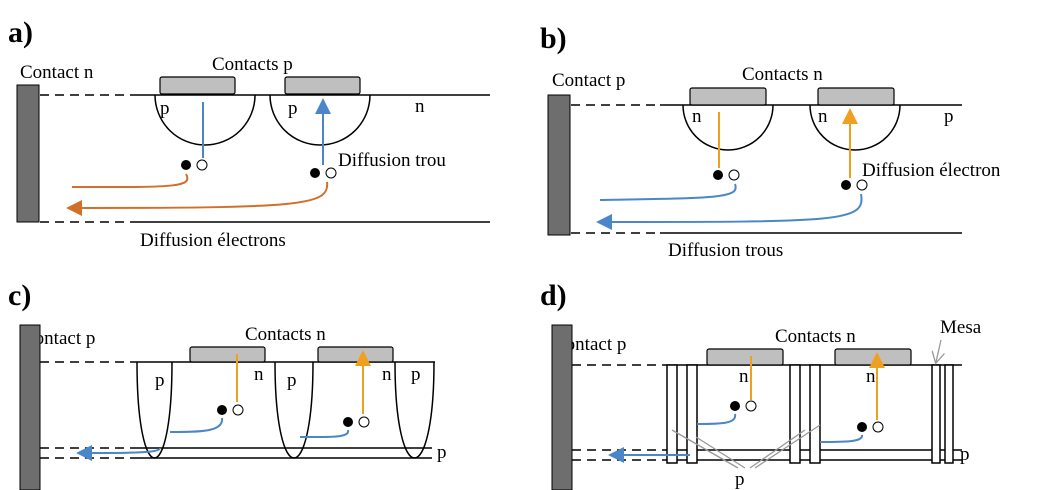 This screenshot has width=1045, height=490. What do you see at coordinates (961, 327) in the screenshot?
I see `annotation: Mesa` at bounding box center [961, 327].